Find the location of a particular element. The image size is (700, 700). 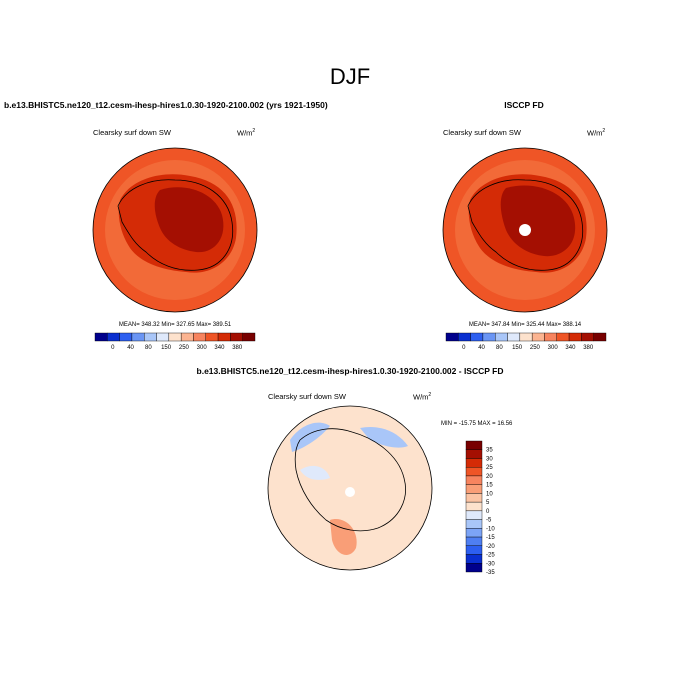

diff-colorbar-tick-label: -20 is located at coordinates (490, 547).